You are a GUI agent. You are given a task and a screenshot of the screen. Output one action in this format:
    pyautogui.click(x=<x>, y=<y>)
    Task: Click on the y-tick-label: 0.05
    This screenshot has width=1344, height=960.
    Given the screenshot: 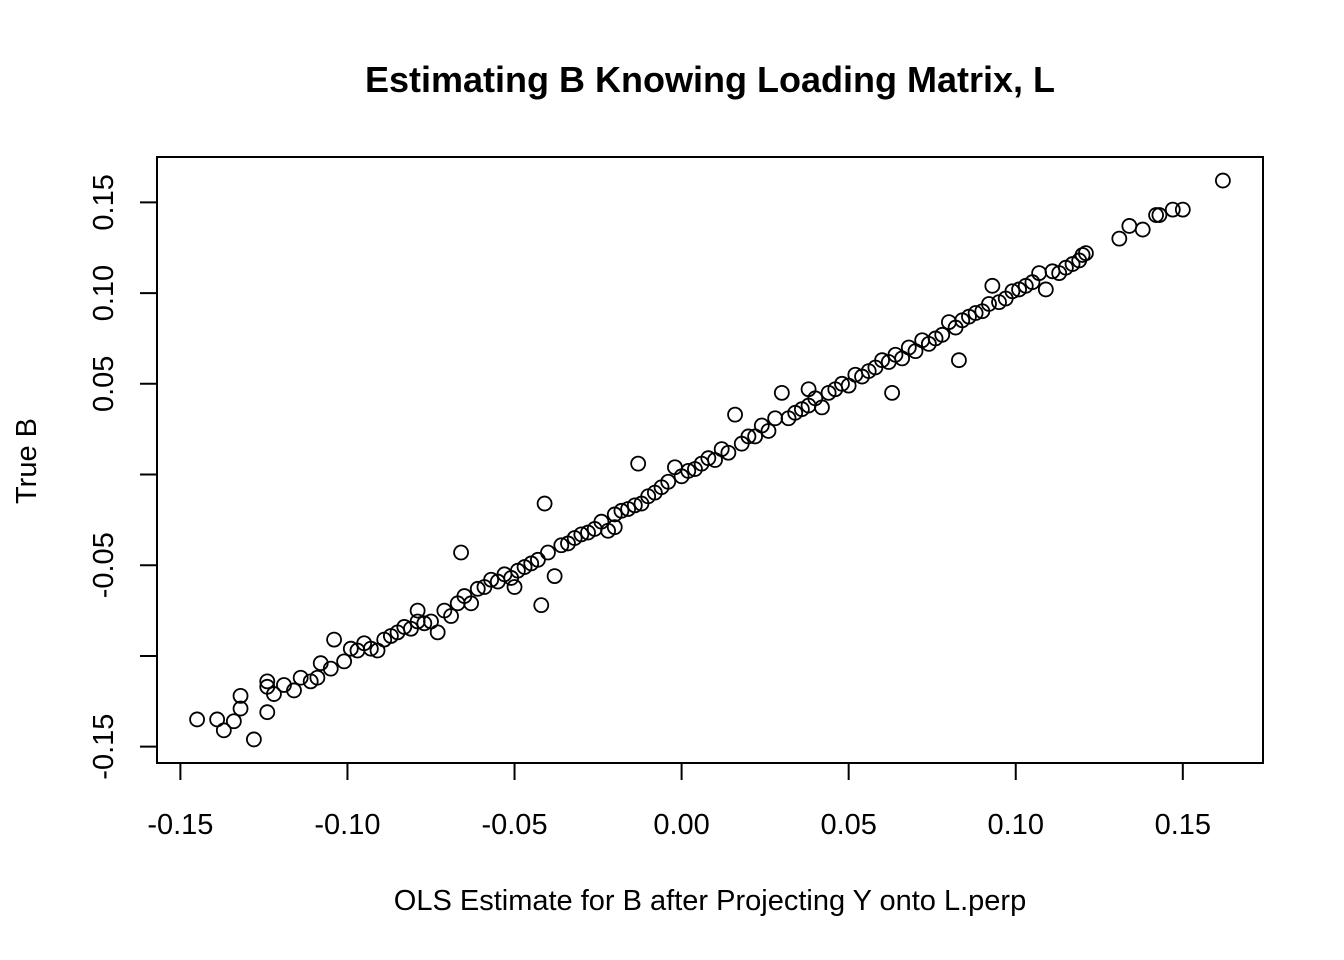 What is the action you would take?
    pyautogui.click(x=104, y=384)
    